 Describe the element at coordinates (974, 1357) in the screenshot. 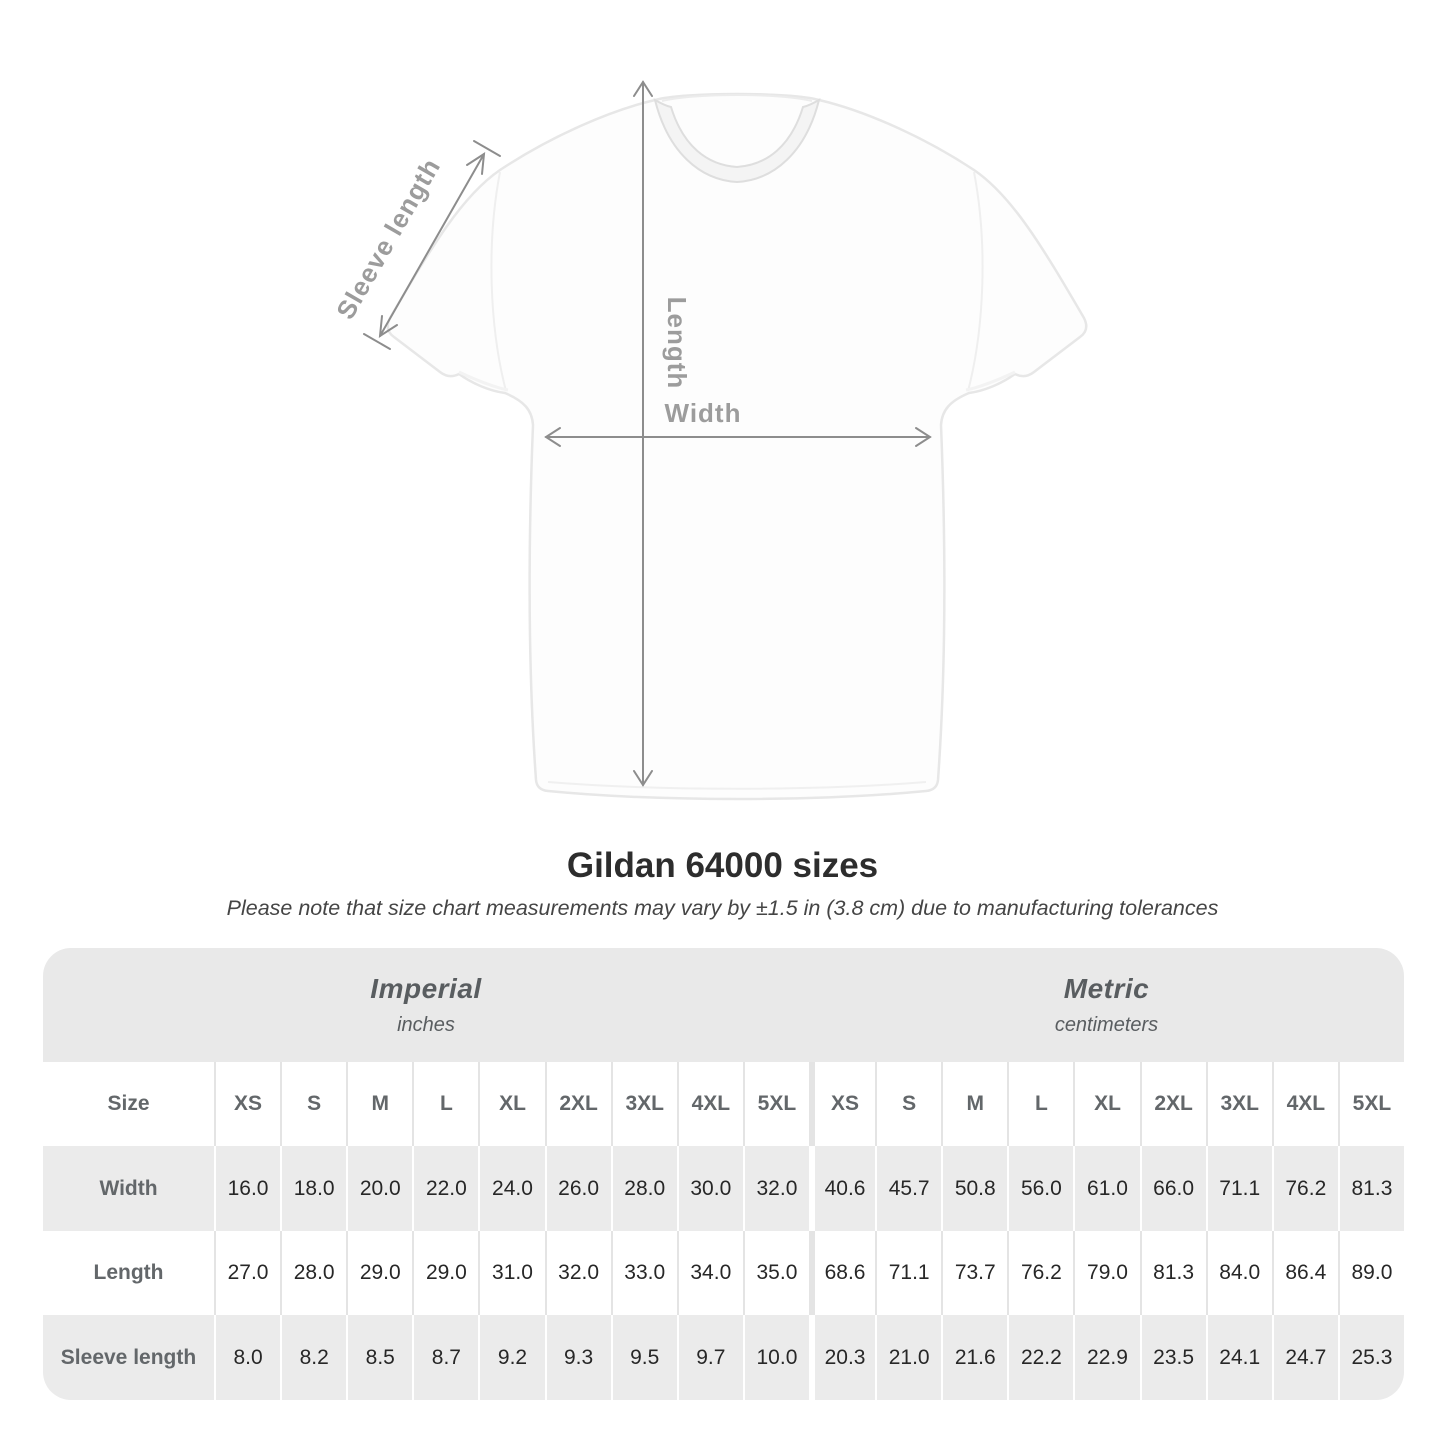

I see `sleeve-metric-cell: 21.6` at that location.